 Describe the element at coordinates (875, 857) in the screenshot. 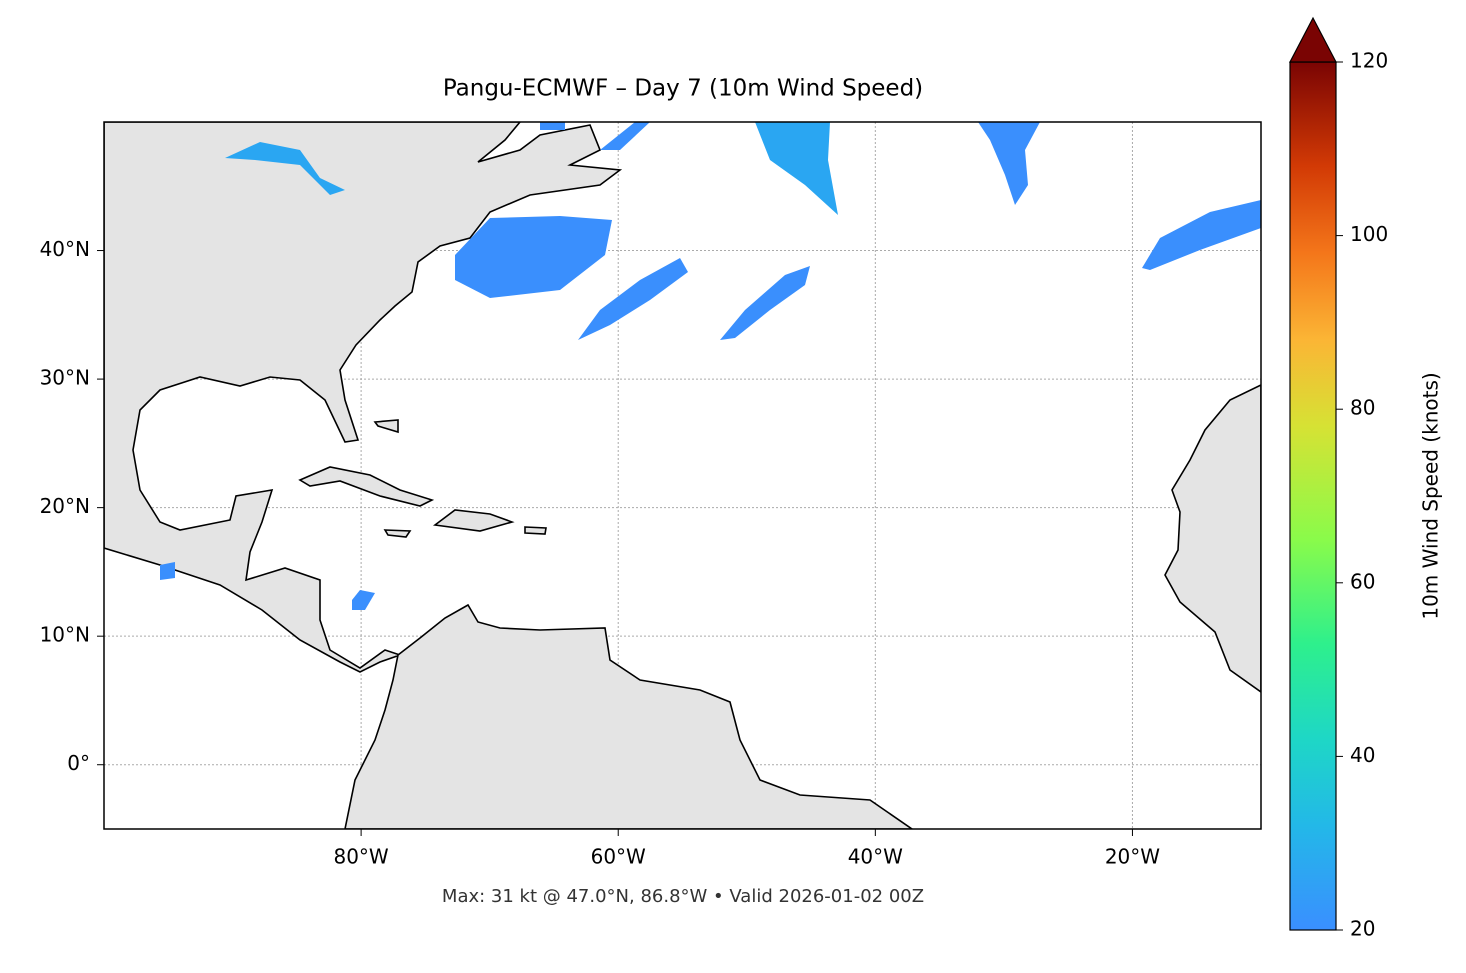

I see `x-tick-label: 40°W` at that location.